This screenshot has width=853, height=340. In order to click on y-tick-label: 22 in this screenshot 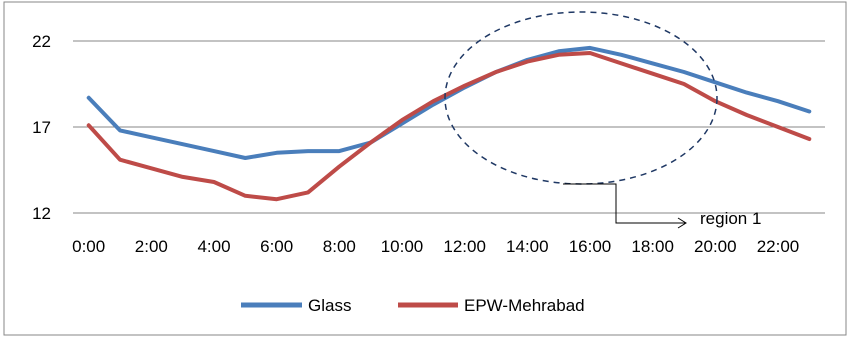, I will do `click(41, 41)`.